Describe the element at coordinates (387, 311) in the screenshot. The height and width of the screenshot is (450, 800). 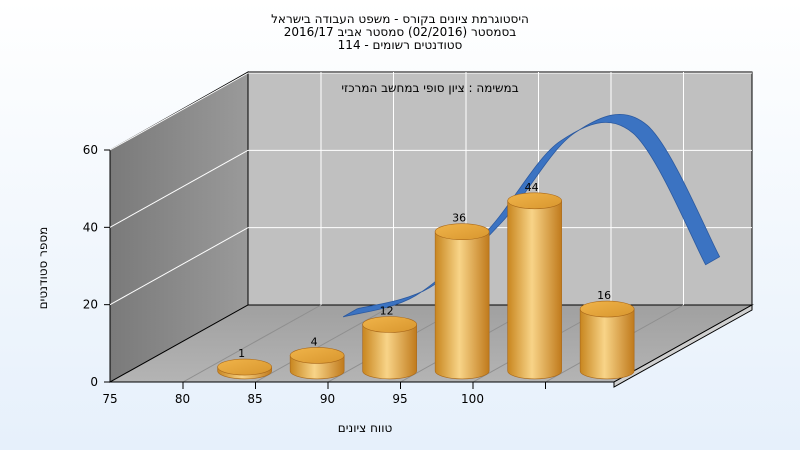
I see `bar-data-label: 12` at that location.